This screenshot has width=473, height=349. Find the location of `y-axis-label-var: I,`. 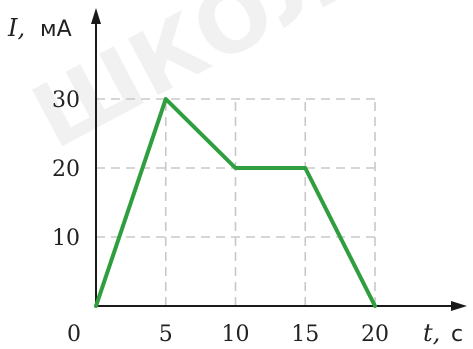

y-axis-label-var: I, is located at coordinates (16, 28).